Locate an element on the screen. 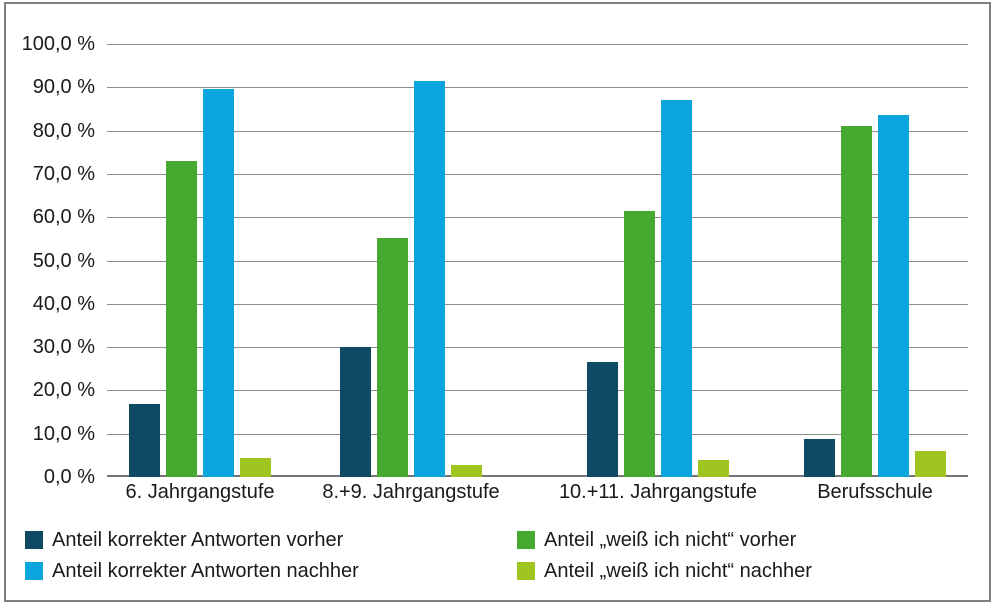  y-tick-label: 80,0 % is located at coordinates (63, 130).